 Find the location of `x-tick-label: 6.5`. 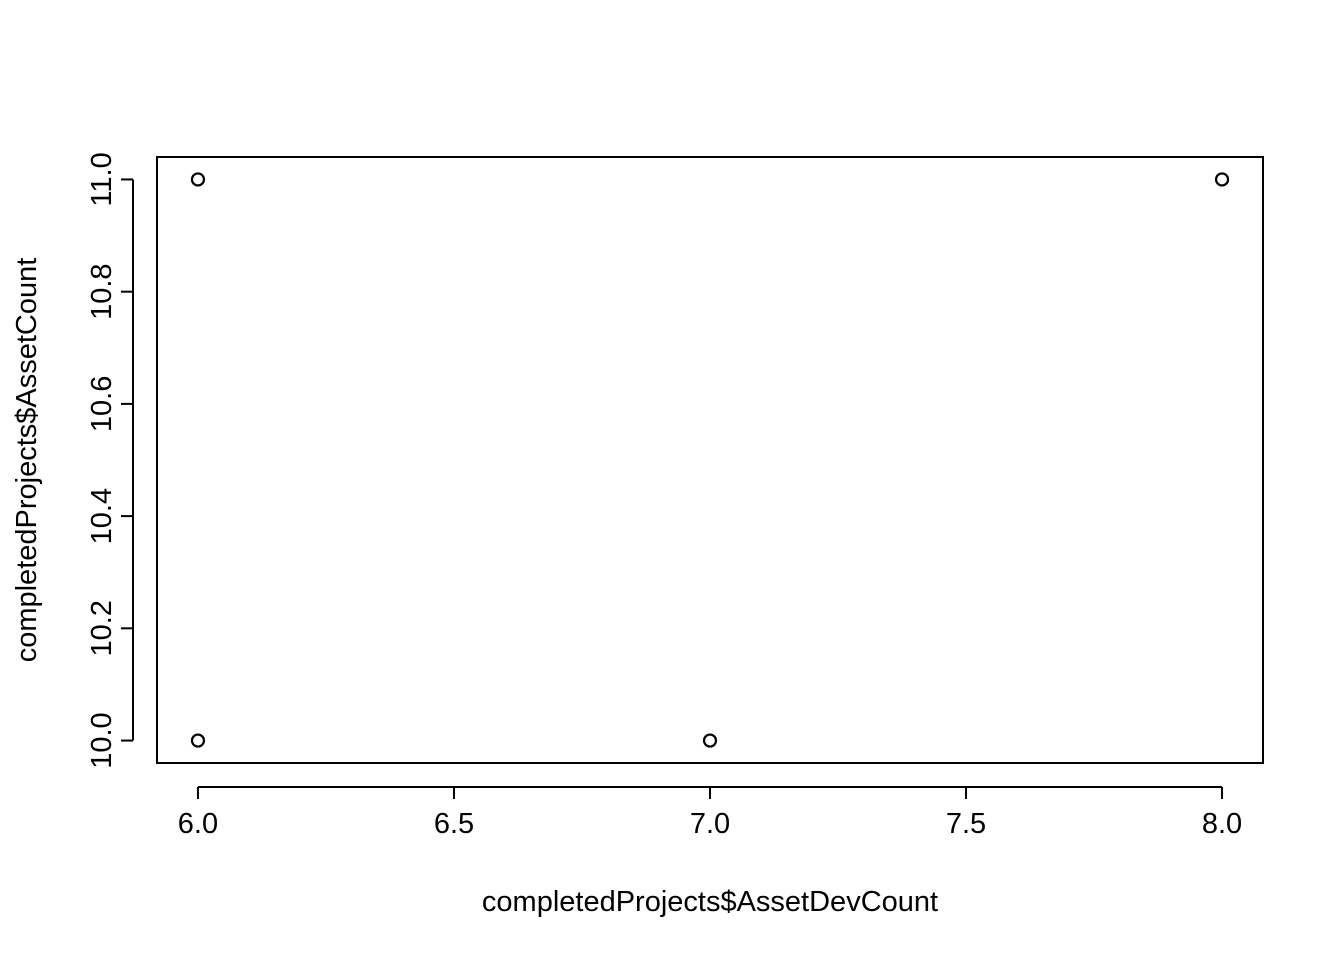

x-tick-label: 6.5 is located at coordinates (454, 824).